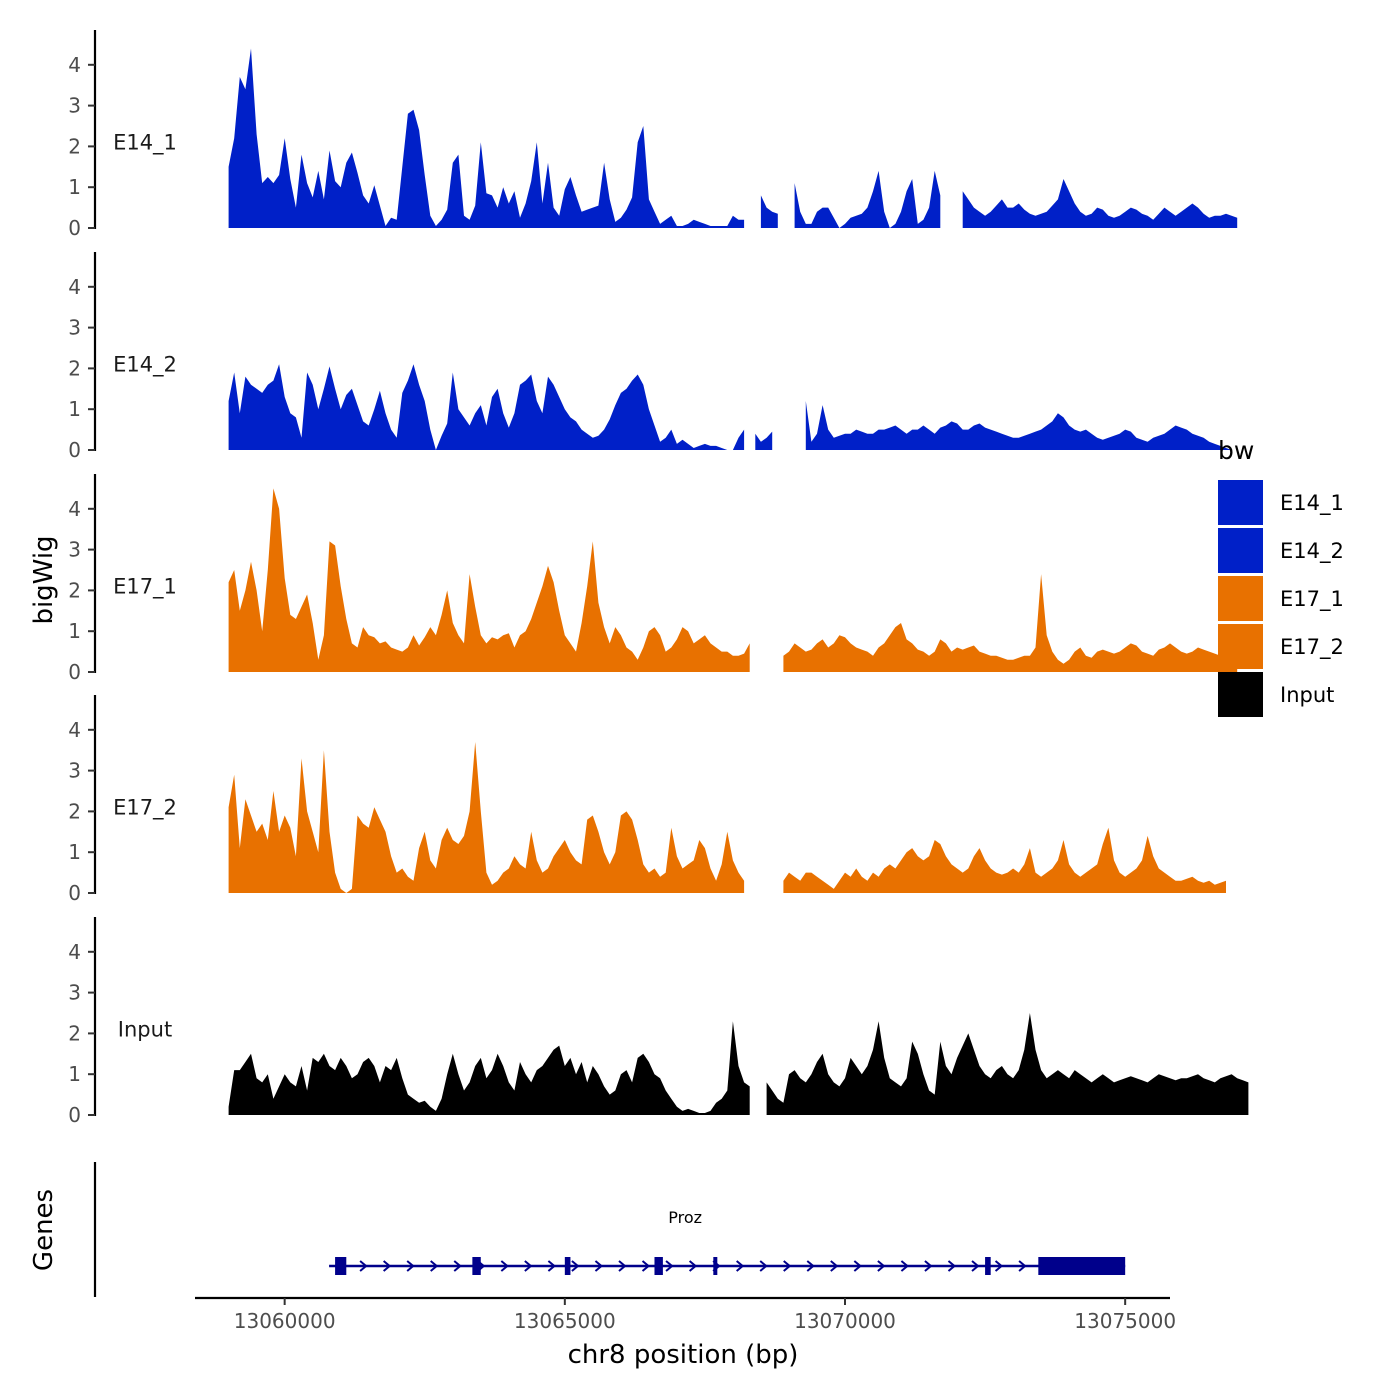  What do you see at coordinates (74, 106) in the screenshot?
I see `y-tick-label-e14-1-3: 3` at bounding box center [74, 106].